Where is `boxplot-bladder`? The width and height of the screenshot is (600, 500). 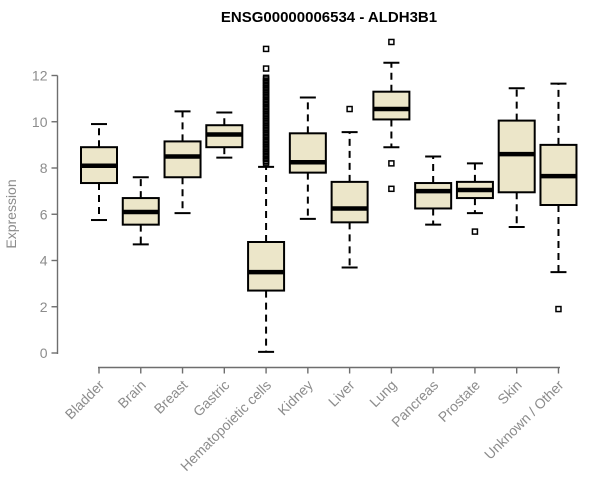
boxplot-bladder is located at coordinates (99, 172).